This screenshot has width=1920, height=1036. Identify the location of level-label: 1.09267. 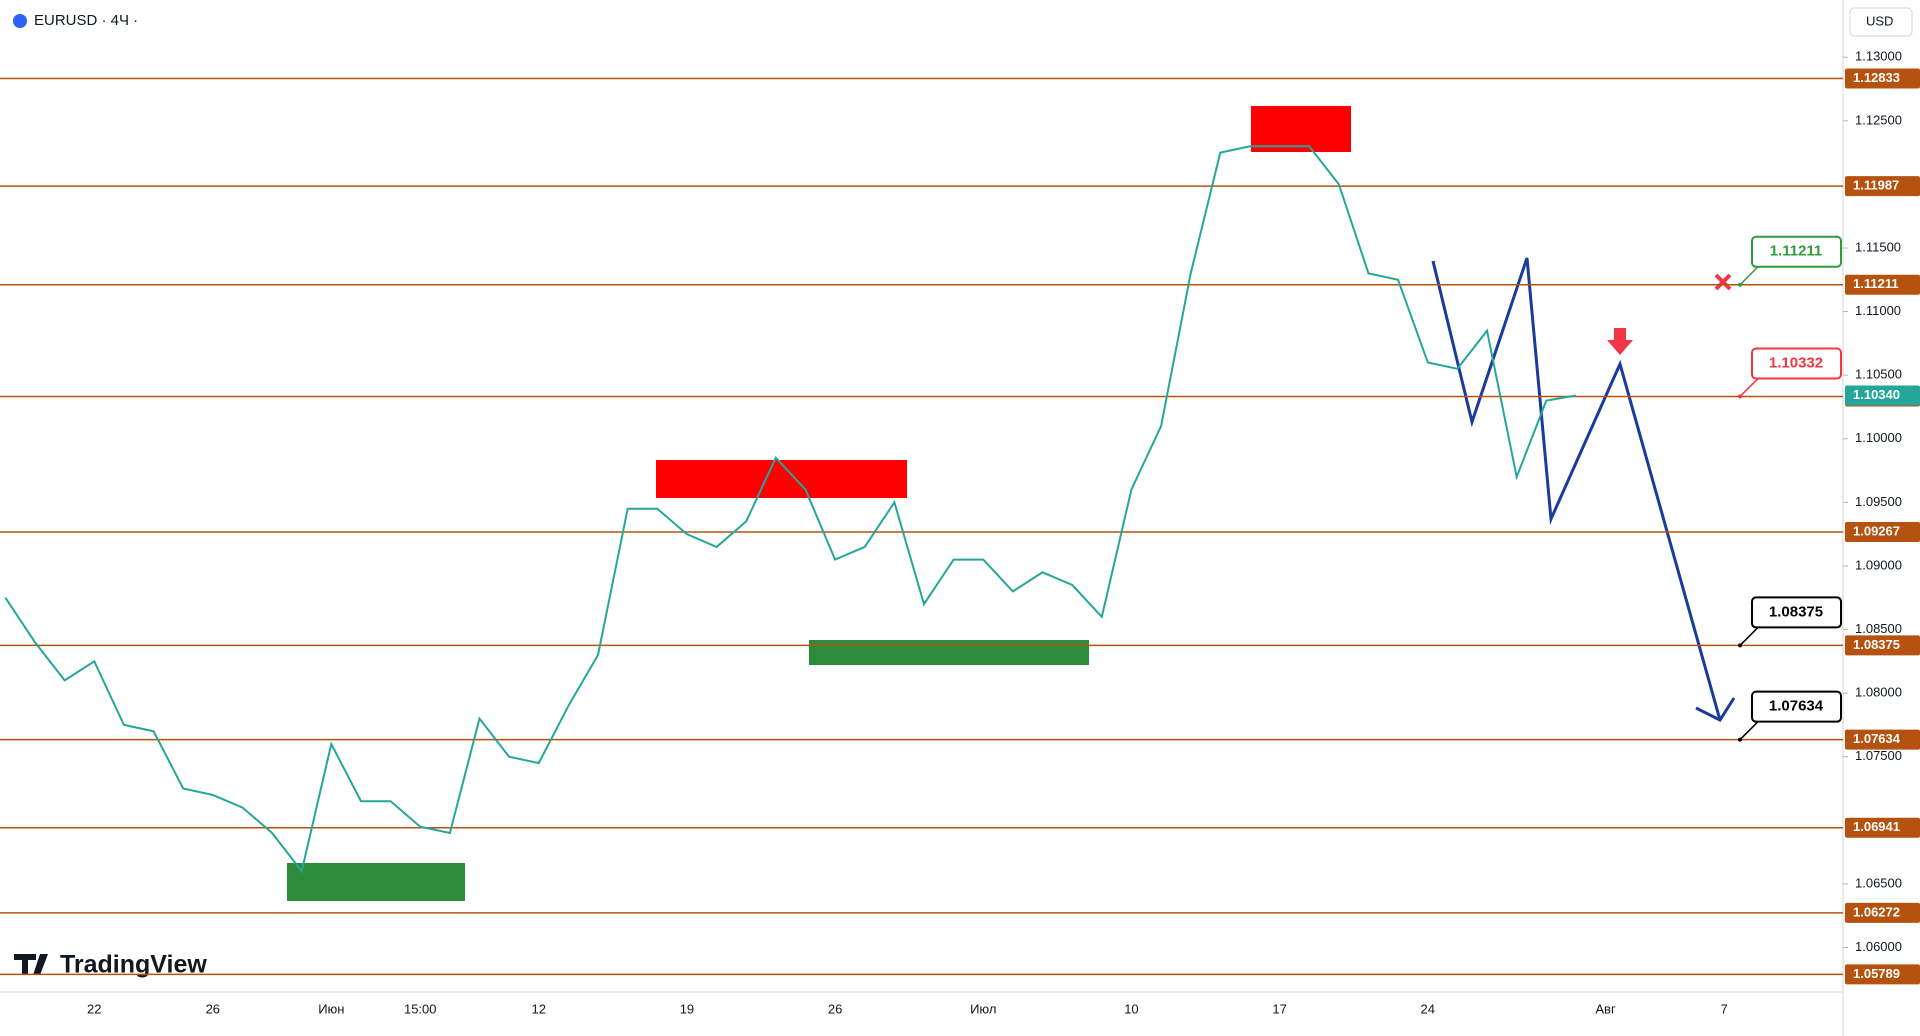
(1876, 530).